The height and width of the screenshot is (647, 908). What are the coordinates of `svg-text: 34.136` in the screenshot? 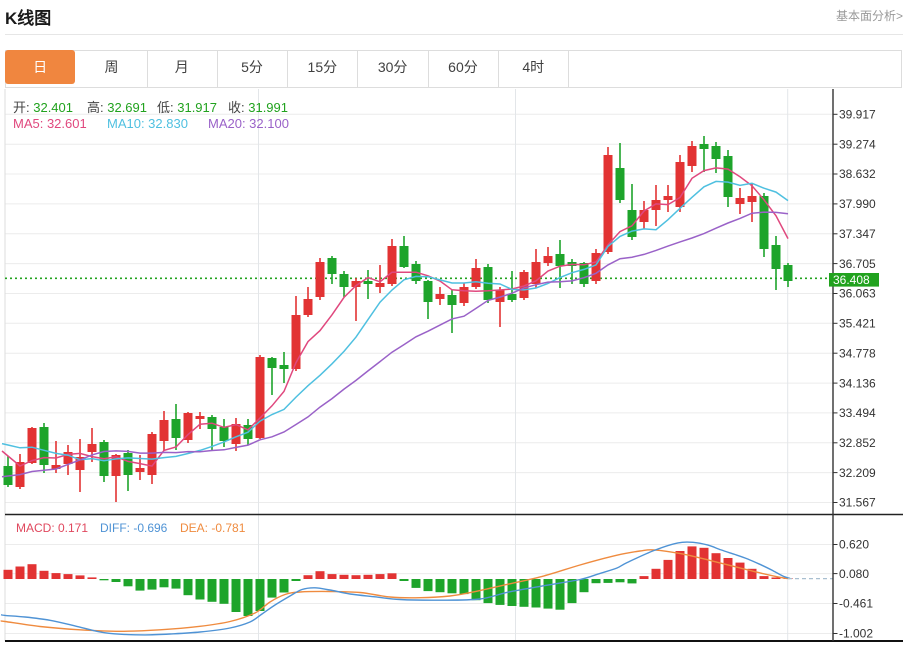 It's located at (857, 383).